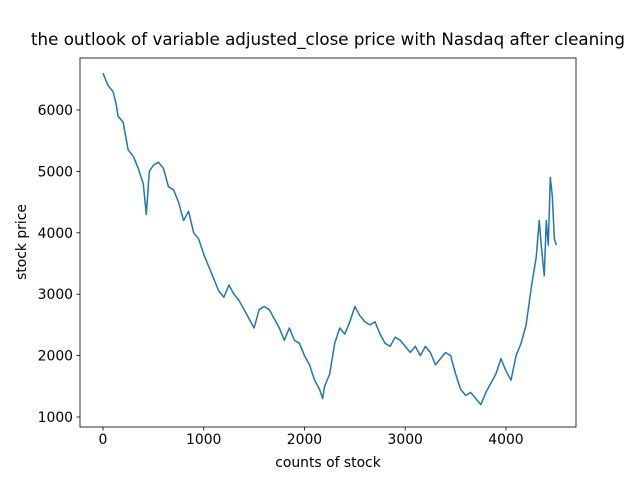  Describe the element at coordinates (55, 172) in the screenshot. I see `y-tick-label: 5000` at that location.